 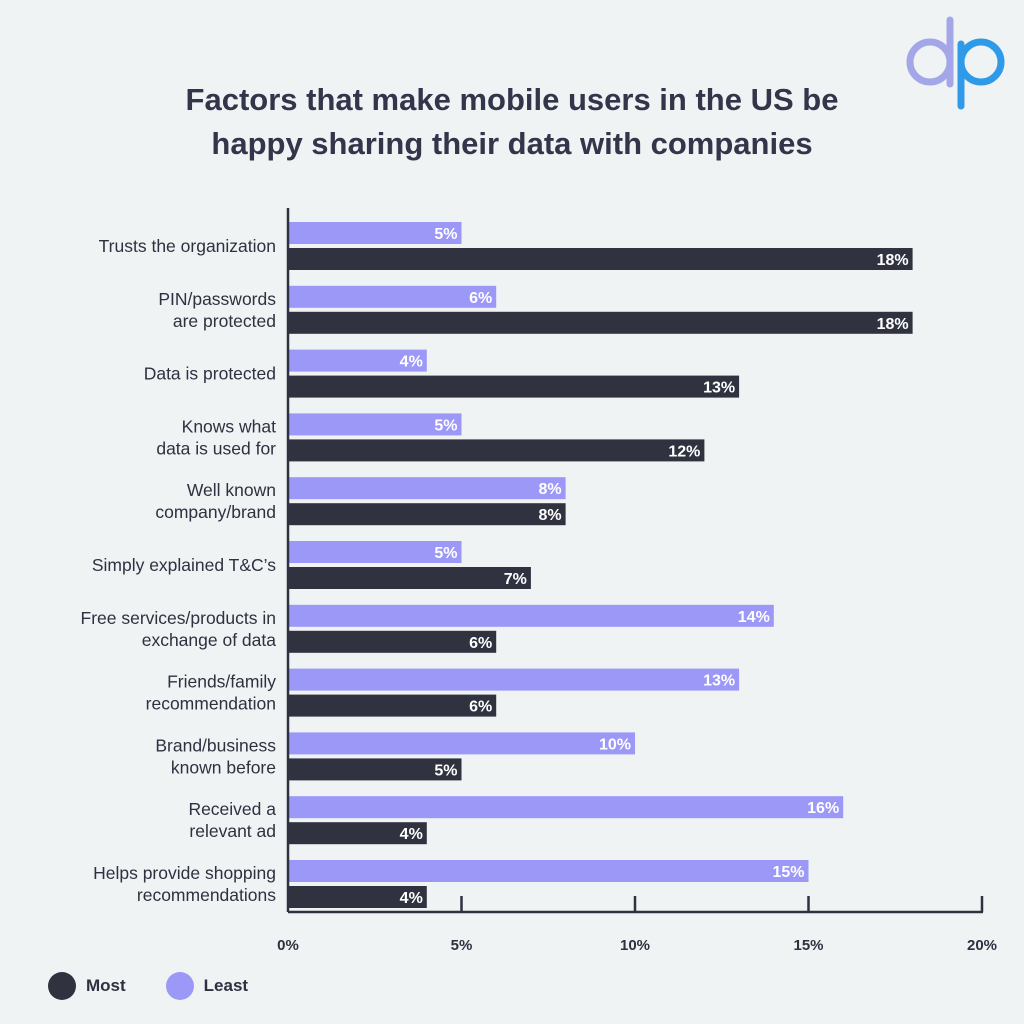 What do you see at coordinates (215, 745) in the screenshot?
I see `category-label: Brand/business` at bounding box center [215, 745].